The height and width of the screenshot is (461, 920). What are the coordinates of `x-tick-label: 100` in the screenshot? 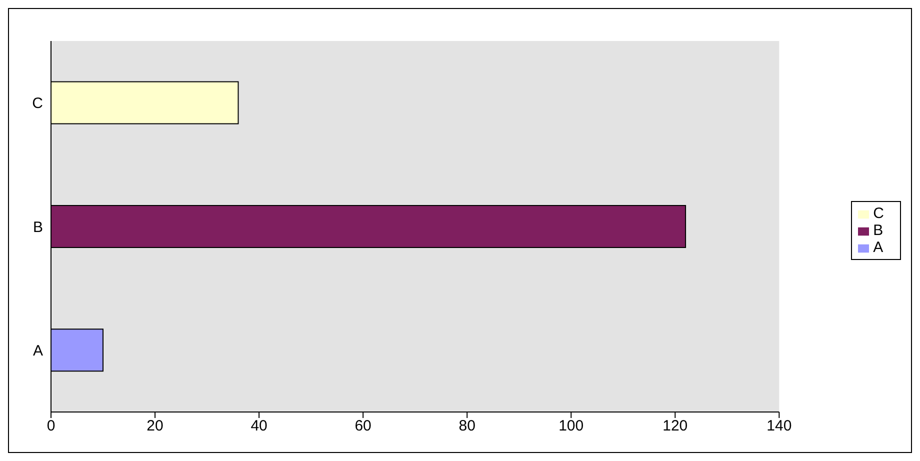 It's located at (571, 426).